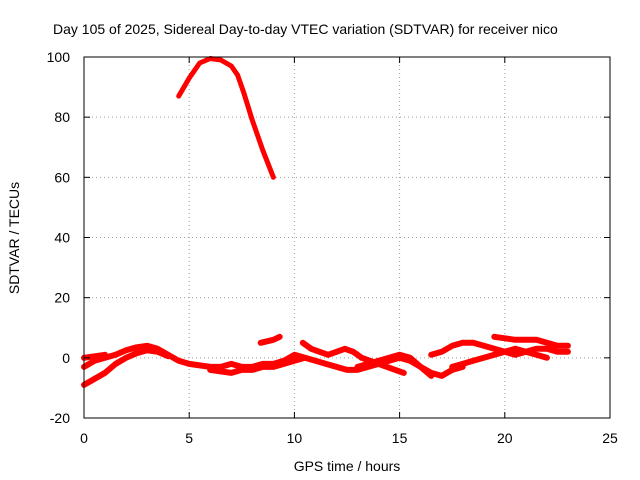 This screenshot has width=640, height=480. I want to click on y-tick-label: 0, so click(66, 358).